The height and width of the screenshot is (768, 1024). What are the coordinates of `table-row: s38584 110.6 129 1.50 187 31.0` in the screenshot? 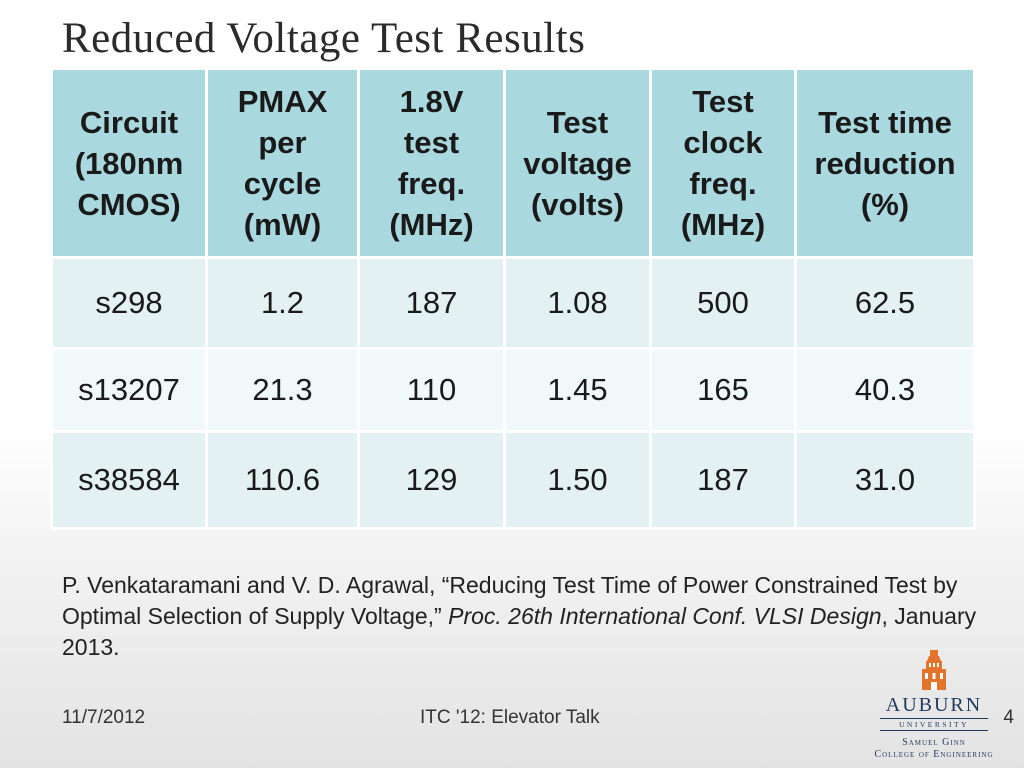 It's located at (513, 480).